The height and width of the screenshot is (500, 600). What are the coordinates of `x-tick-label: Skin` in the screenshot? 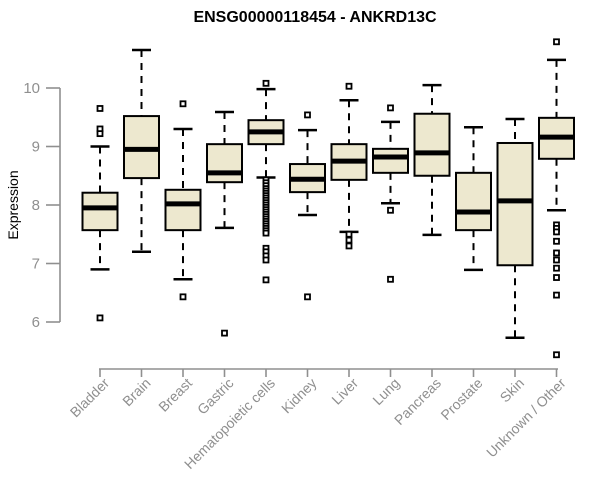 It's located at (512, 390).